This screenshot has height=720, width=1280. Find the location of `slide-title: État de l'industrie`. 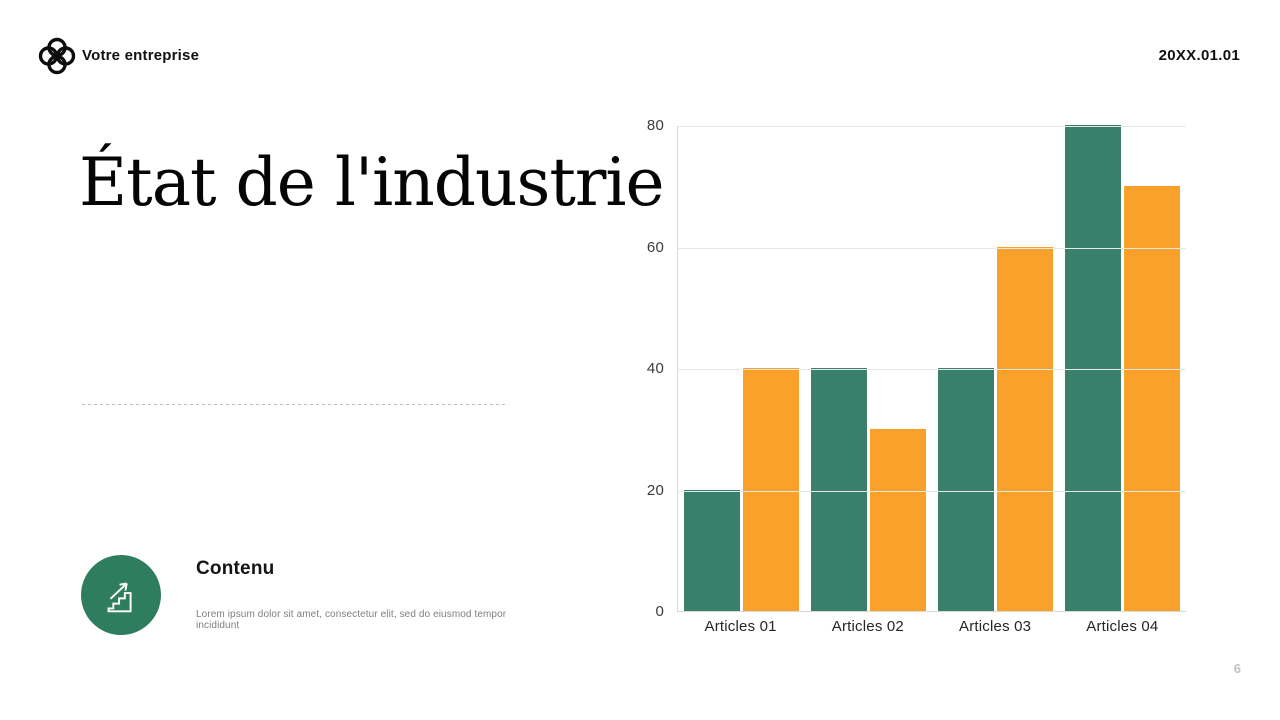

slide-title: État de l'industrie is located at coordinates (372, 182).